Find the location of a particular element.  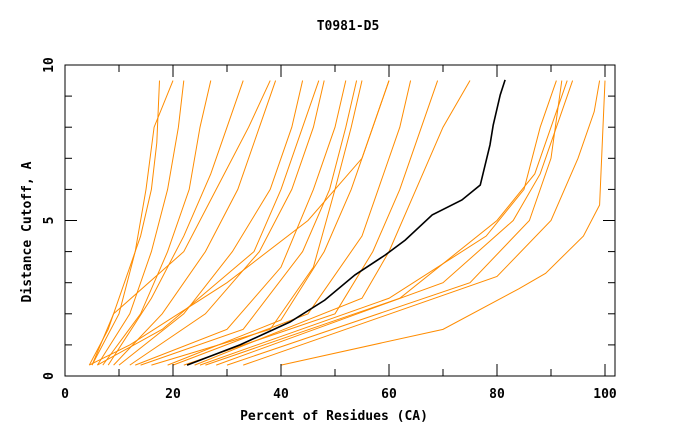

y-tick-label: 5 is located at coordinates (49, 221).